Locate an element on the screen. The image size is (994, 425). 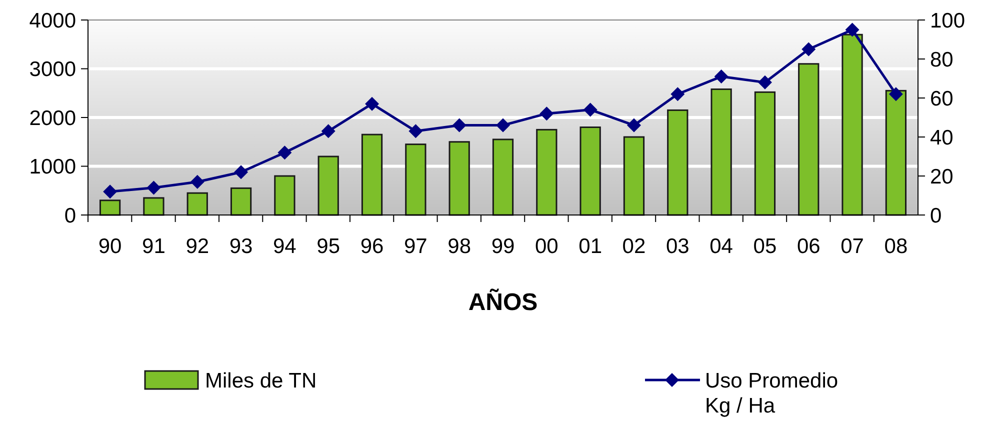
y2-tick-label: 40 is located at coordinates (942, 138).